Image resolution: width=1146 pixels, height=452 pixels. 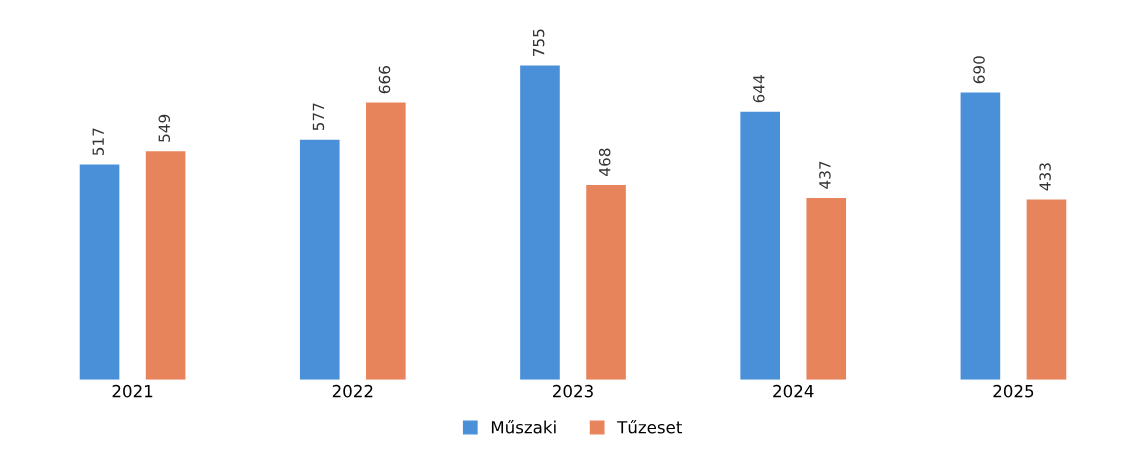 I want to click on x-tick-label: 2023, so click(x=573, y=391).